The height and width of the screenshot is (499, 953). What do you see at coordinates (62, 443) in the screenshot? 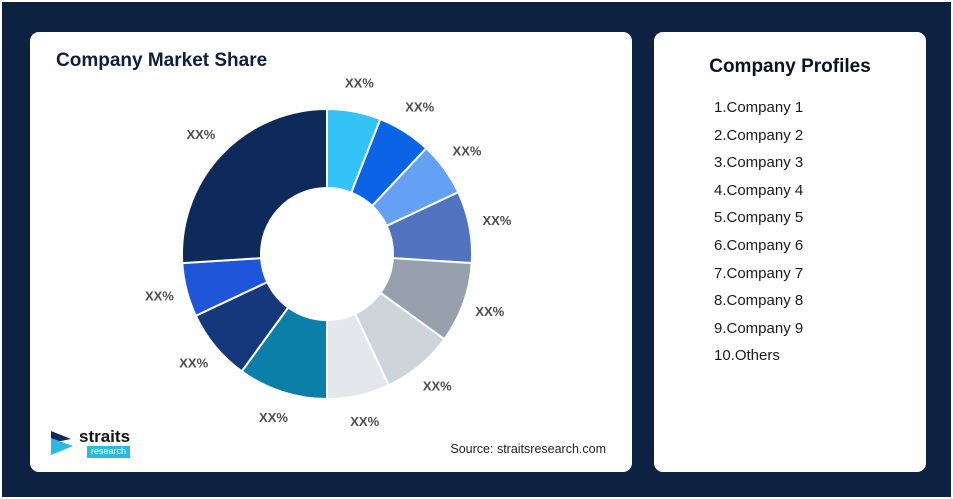
I see `straits-logo-icon` at bounding box center [62, 443].